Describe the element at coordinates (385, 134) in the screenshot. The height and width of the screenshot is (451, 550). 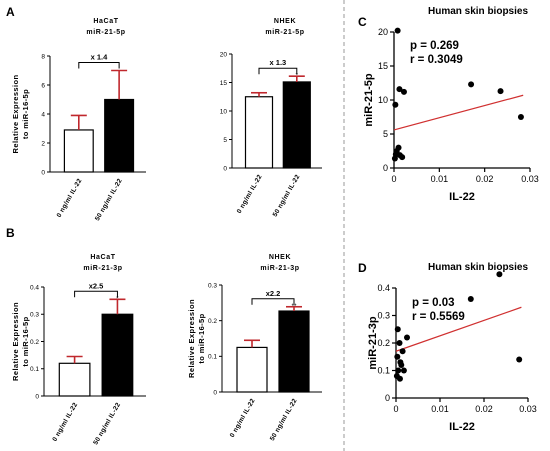
I see `y-tick-label: 5` at that location.